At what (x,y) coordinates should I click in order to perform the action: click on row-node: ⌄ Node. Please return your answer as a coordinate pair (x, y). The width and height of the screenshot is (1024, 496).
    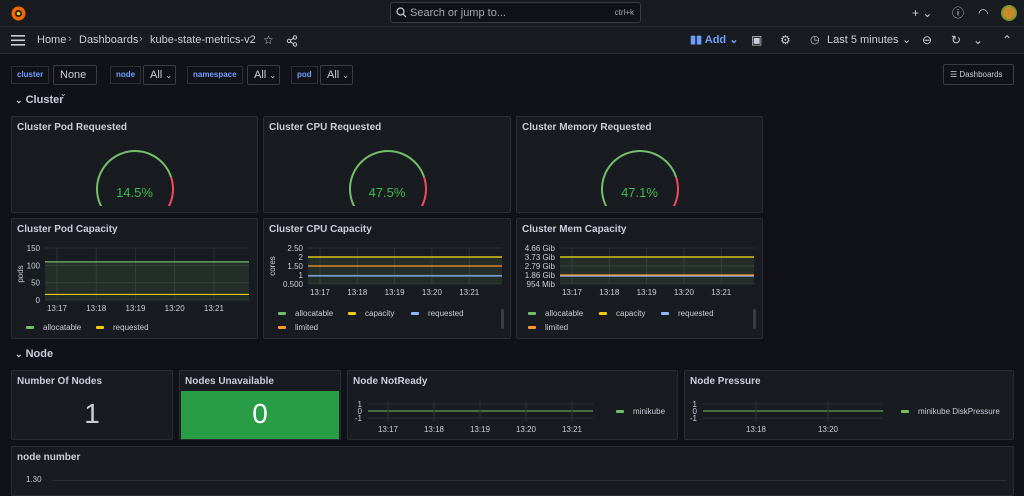
    Looking at the image, I should click on (34, 354).